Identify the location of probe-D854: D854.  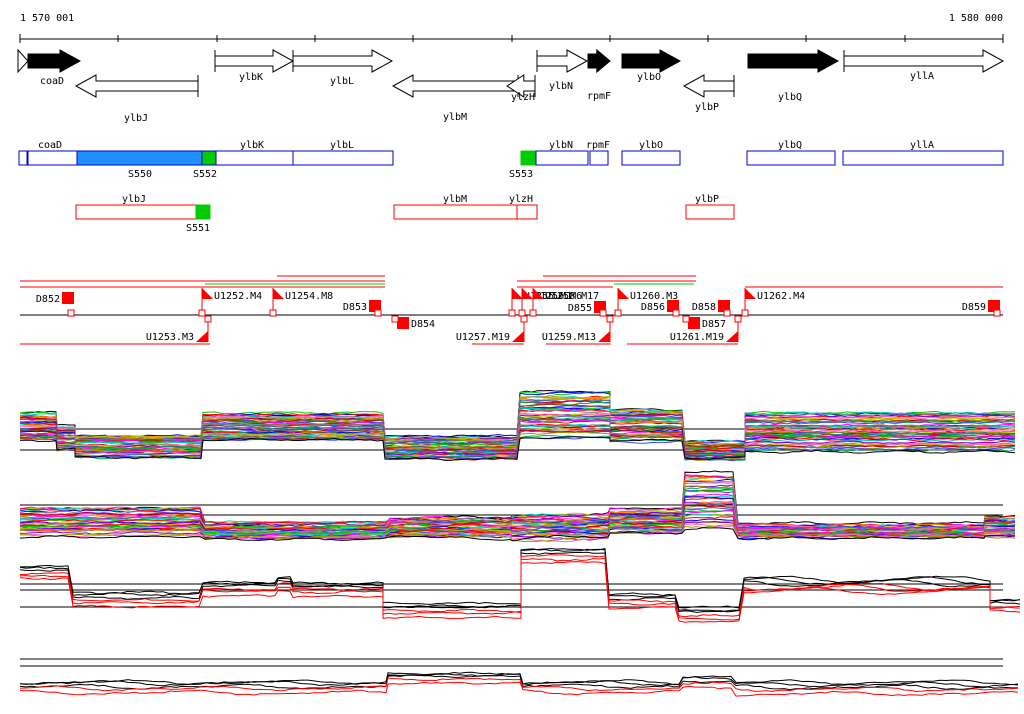
(413, 322).